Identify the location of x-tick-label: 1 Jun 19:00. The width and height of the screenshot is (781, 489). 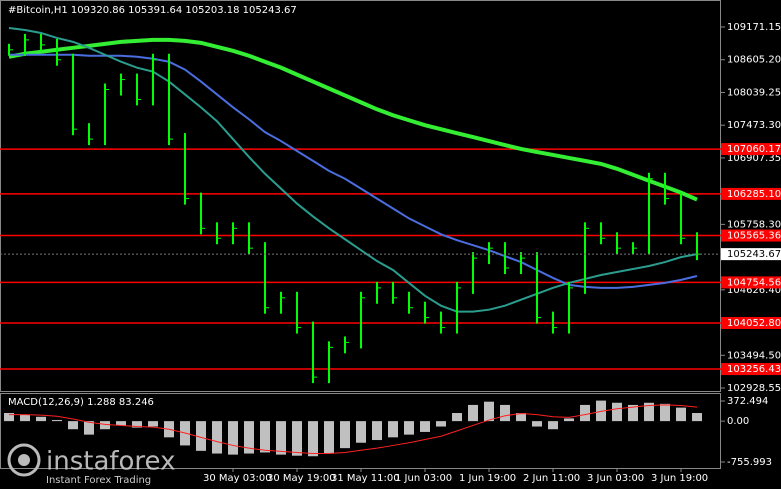
(487, 478).